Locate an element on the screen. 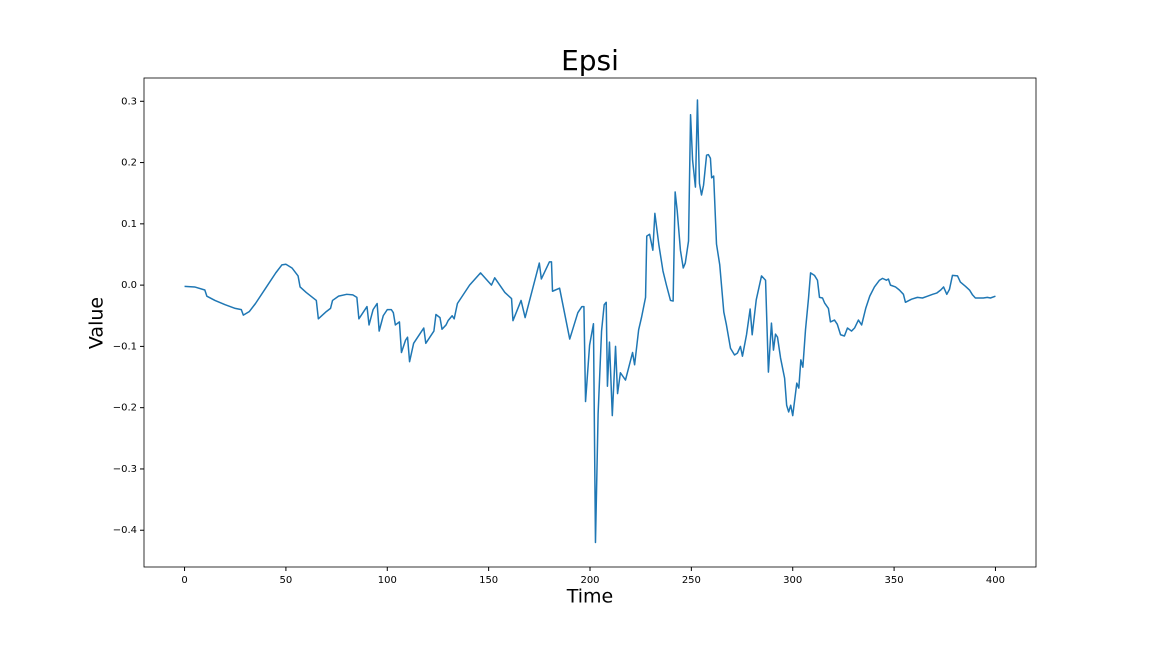  x-tick-label: 250 is located at coordinates (691, 580).